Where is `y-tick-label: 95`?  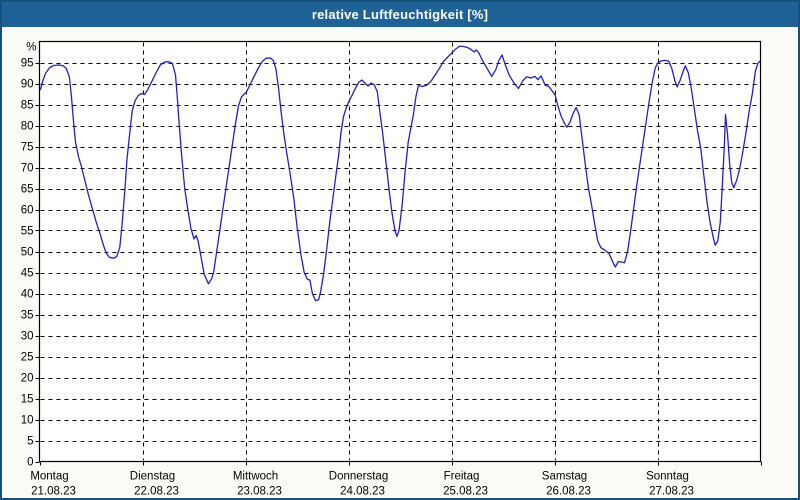 y-tick-label: 95 is located at coordinates (27, 64).